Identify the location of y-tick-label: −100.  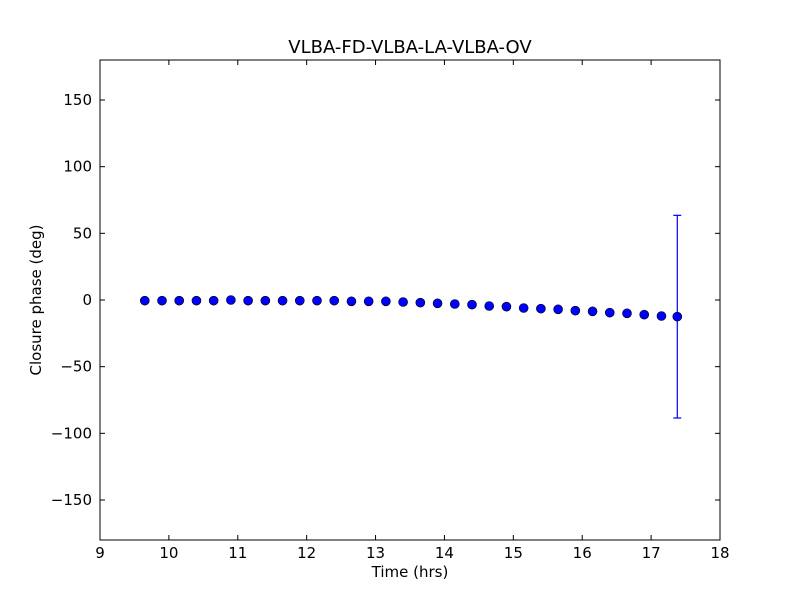
(71, 433).